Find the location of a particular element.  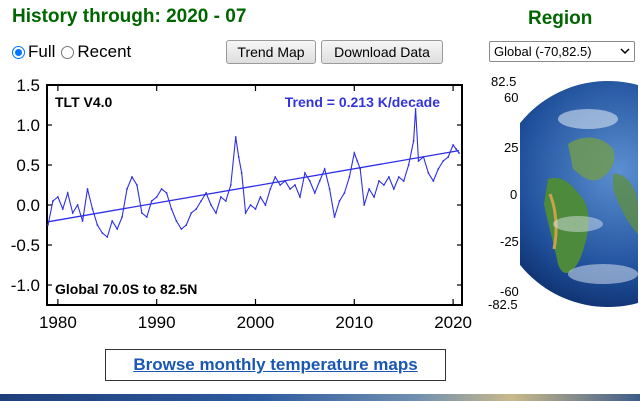

land-north-america is located at coordinates (591, 159).